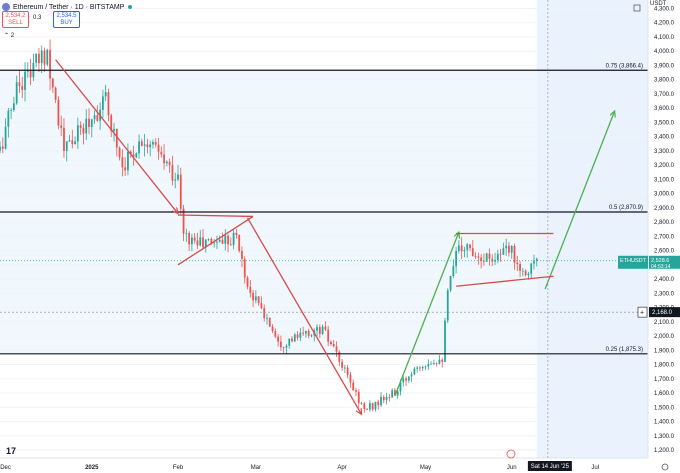  I want to click on event-icon, so click(511, 454).